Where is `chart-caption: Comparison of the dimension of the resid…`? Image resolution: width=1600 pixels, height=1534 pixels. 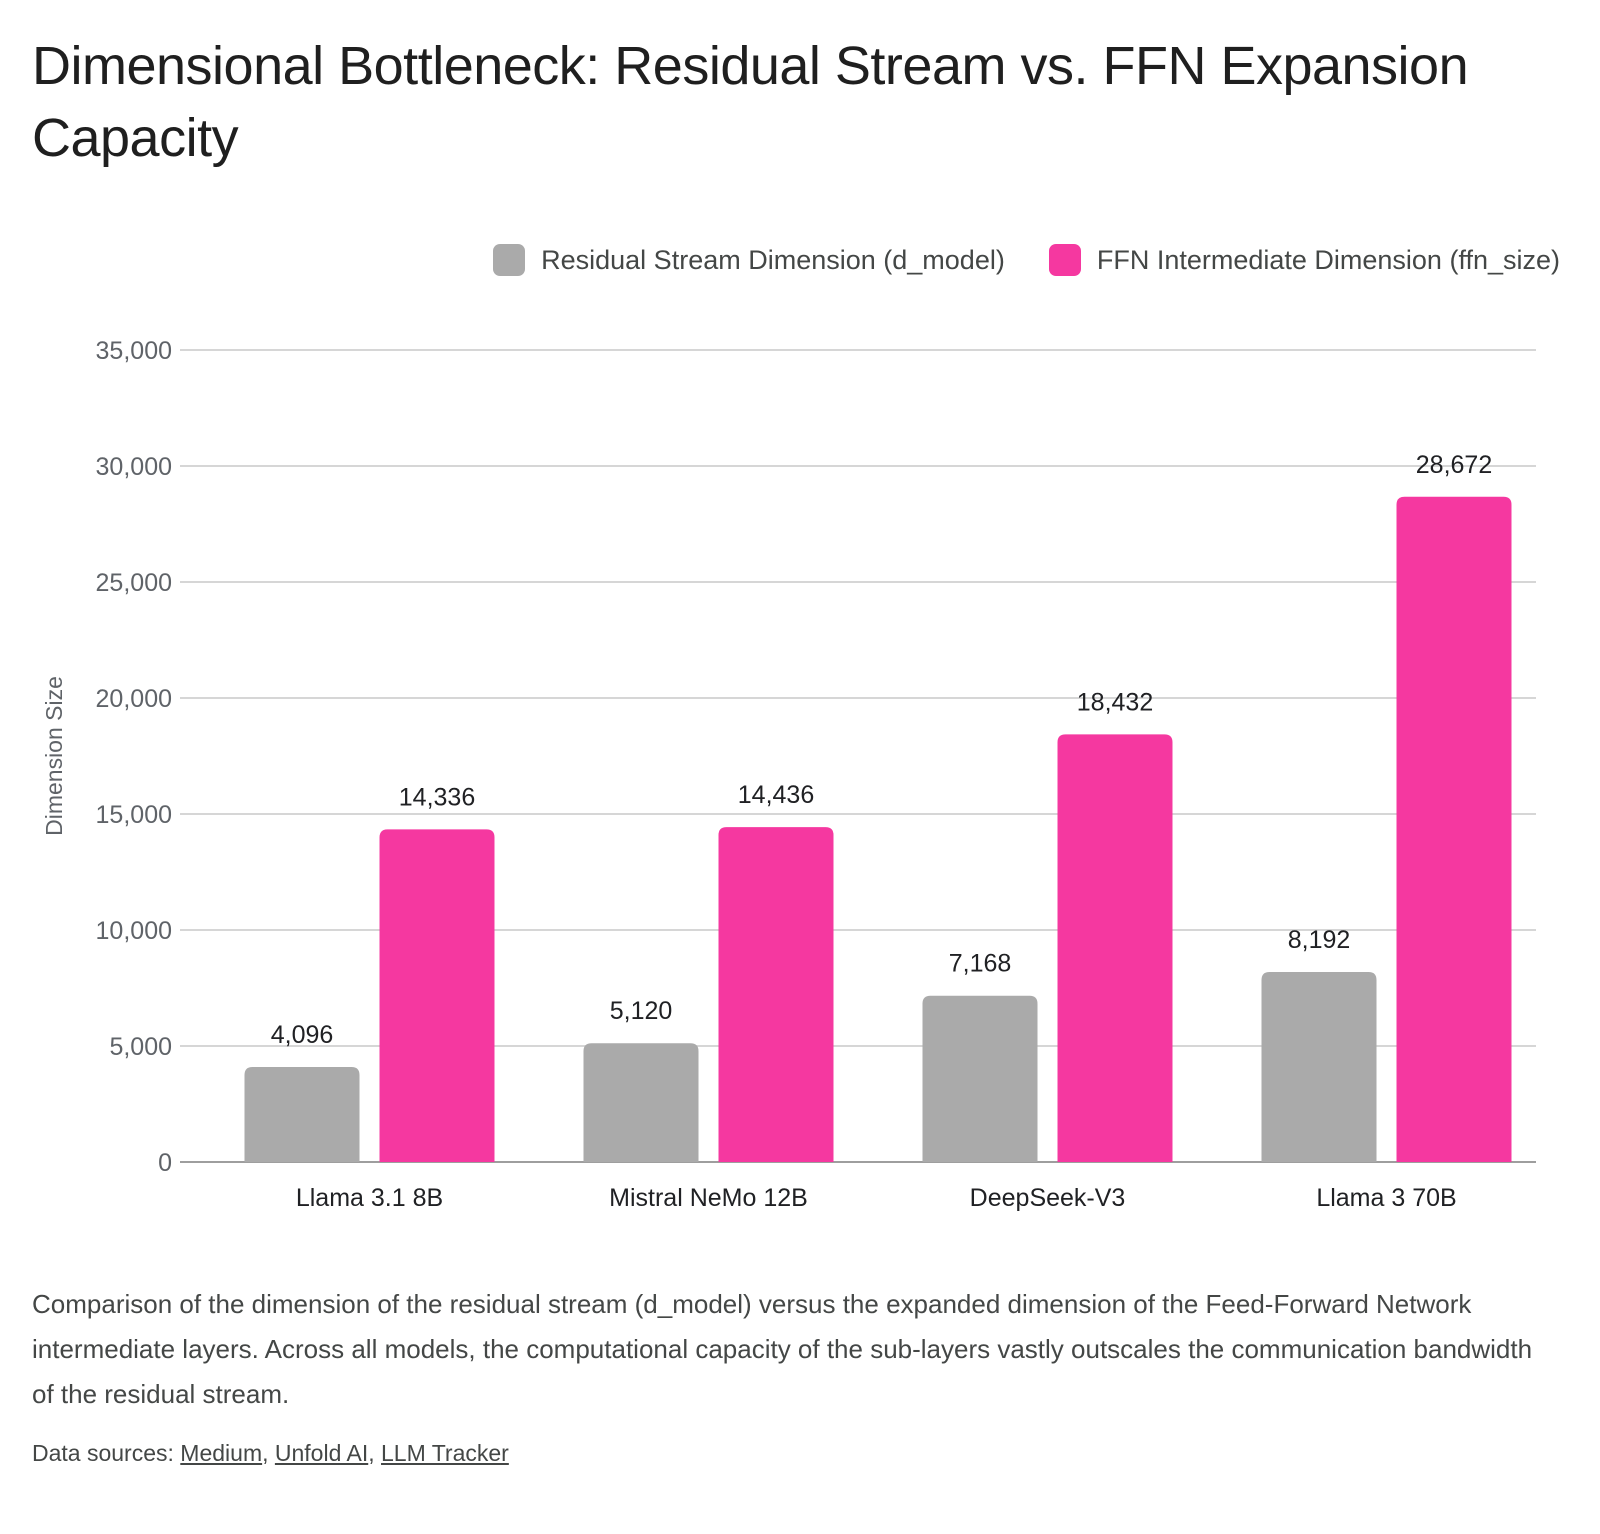 chart-caption: Comparison of the dimension of the resid… is located at coordinates (782, 1349).